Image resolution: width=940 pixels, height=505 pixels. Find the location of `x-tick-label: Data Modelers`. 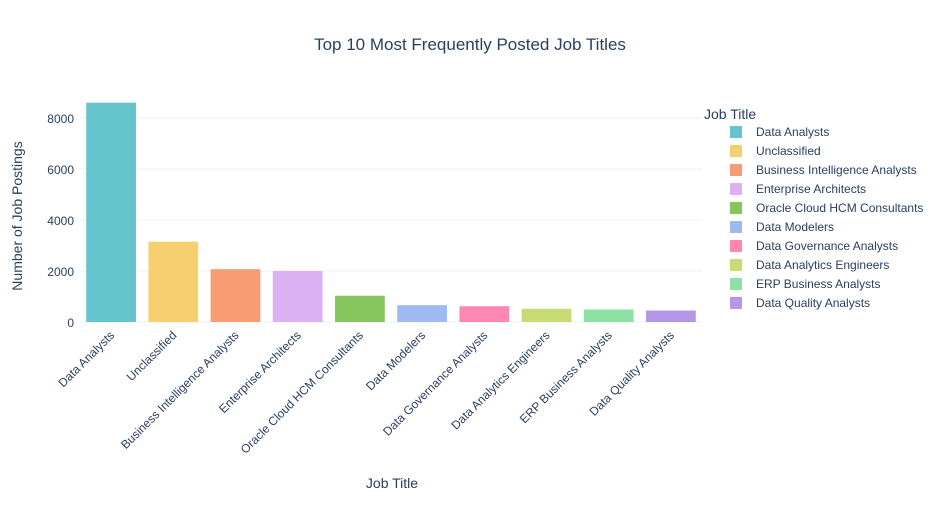

x-tick-label: Data Modelers is located at coordinates (395, 360).